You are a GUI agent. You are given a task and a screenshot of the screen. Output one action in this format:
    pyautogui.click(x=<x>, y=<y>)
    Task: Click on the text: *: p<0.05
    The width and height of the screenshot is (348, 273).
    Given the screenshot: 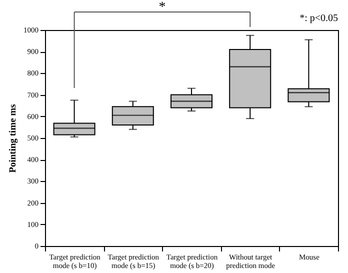 What is the action you would take?
    pyautogui.click(x=319, y=18)
    